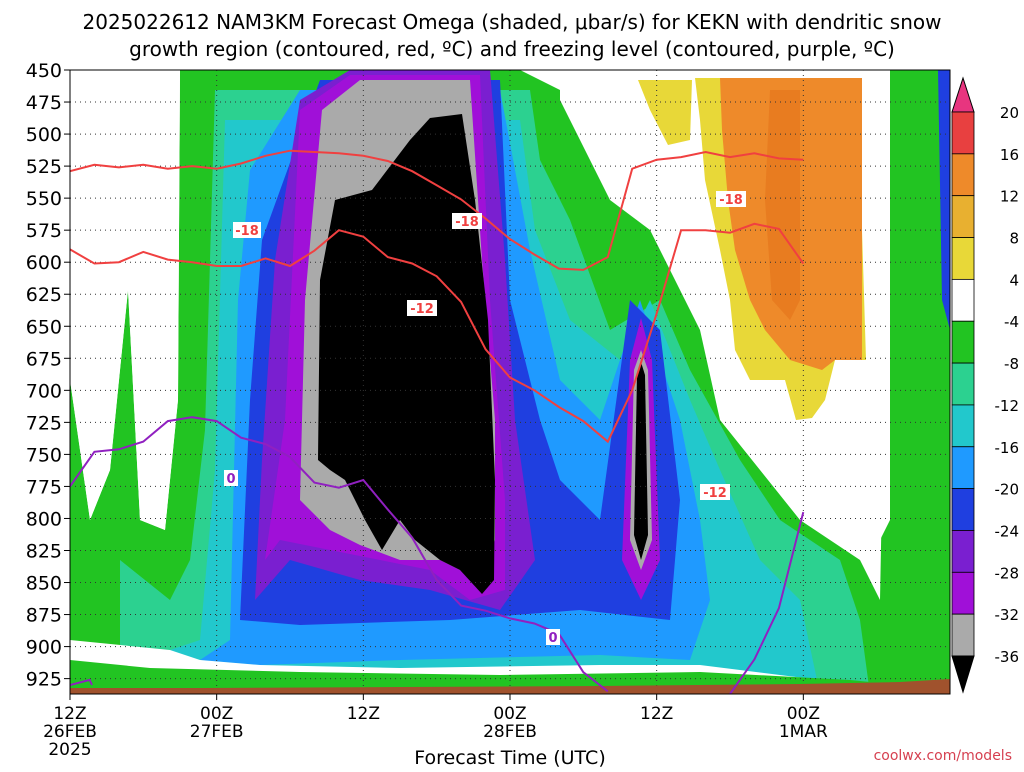 The height and width of the screenshot is (772, 1024). Describe the element at coordinates (44, 616) in the screenshot. I see `y-tick-label: 875` at that location.